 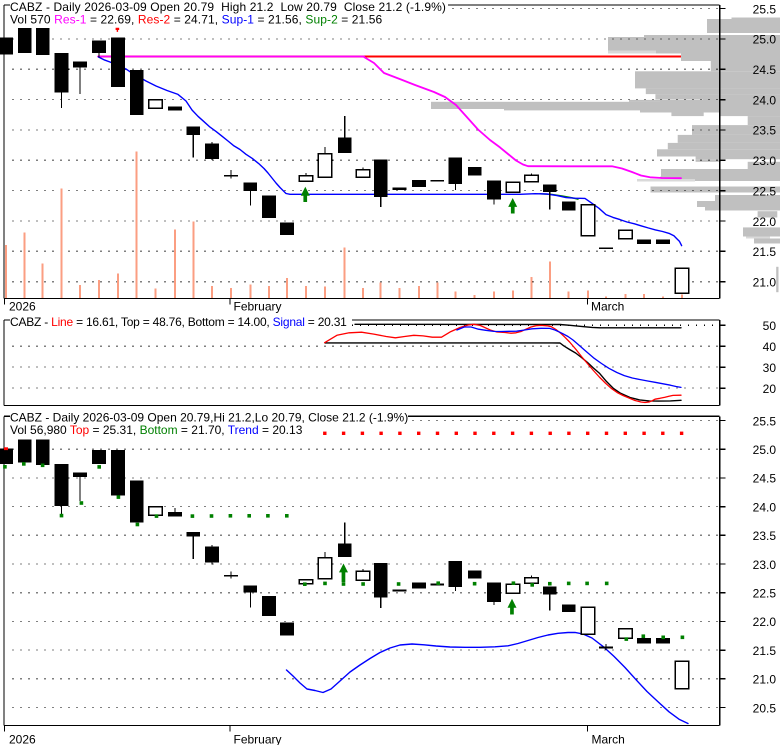 What do you see at coordinates (770, 368) in the screenshot?
I see `svg-text: 30` at bounding box center [770, 368].